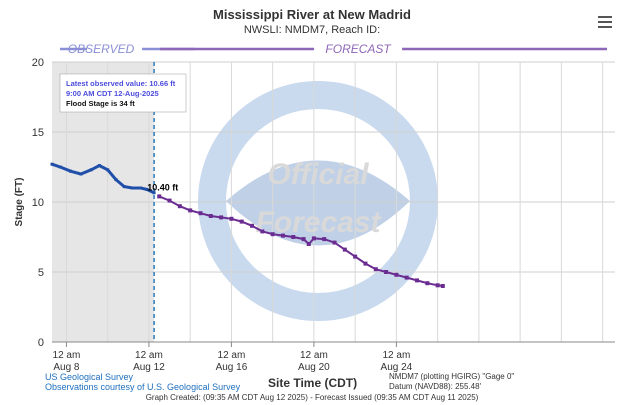 The height and width of the screenshot is (405, 624). I want to click on y-tick-label: 10, so click(38, 203).